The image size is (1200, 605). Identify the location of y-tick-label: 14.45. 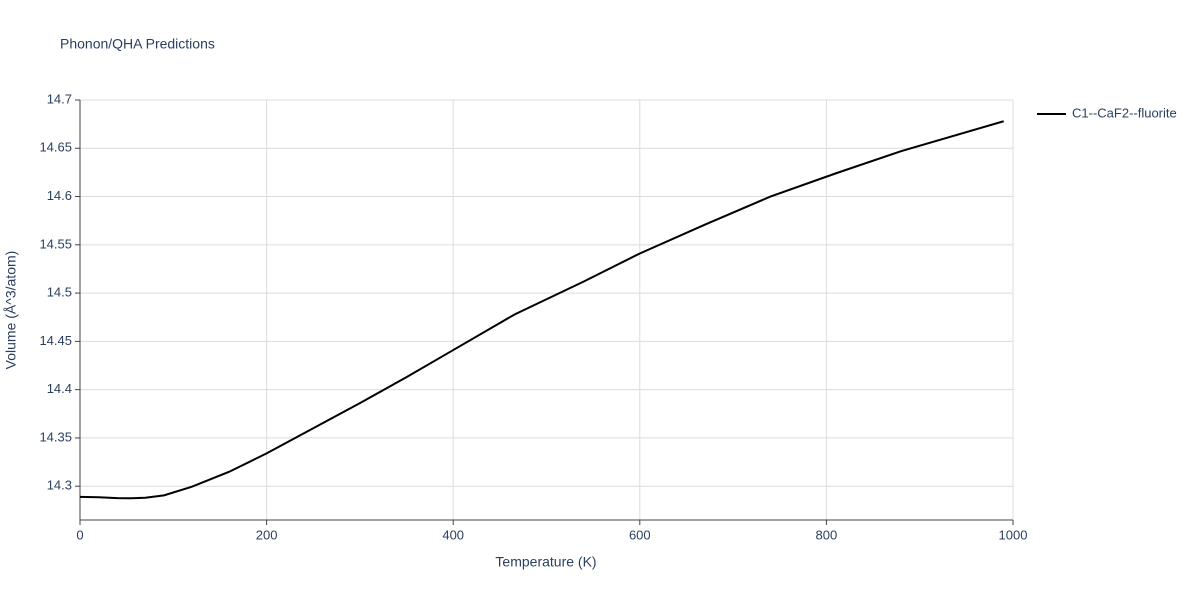
(55, 340).